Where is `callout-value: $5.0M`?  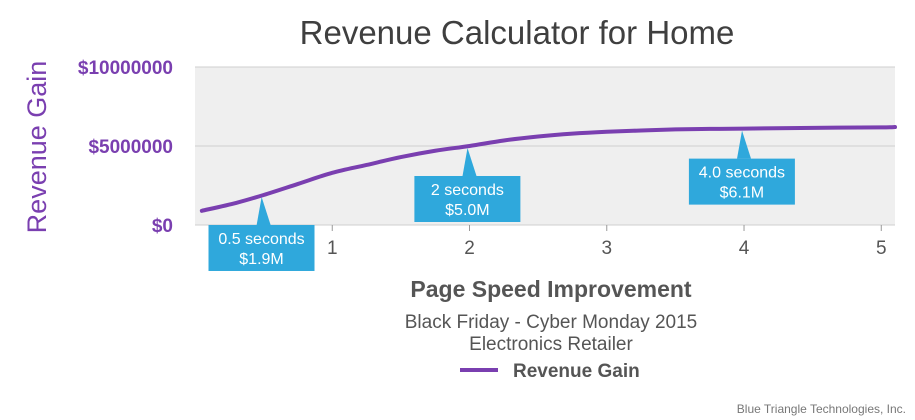 callout-value: $5.0M is located at coordinates (467, 210).